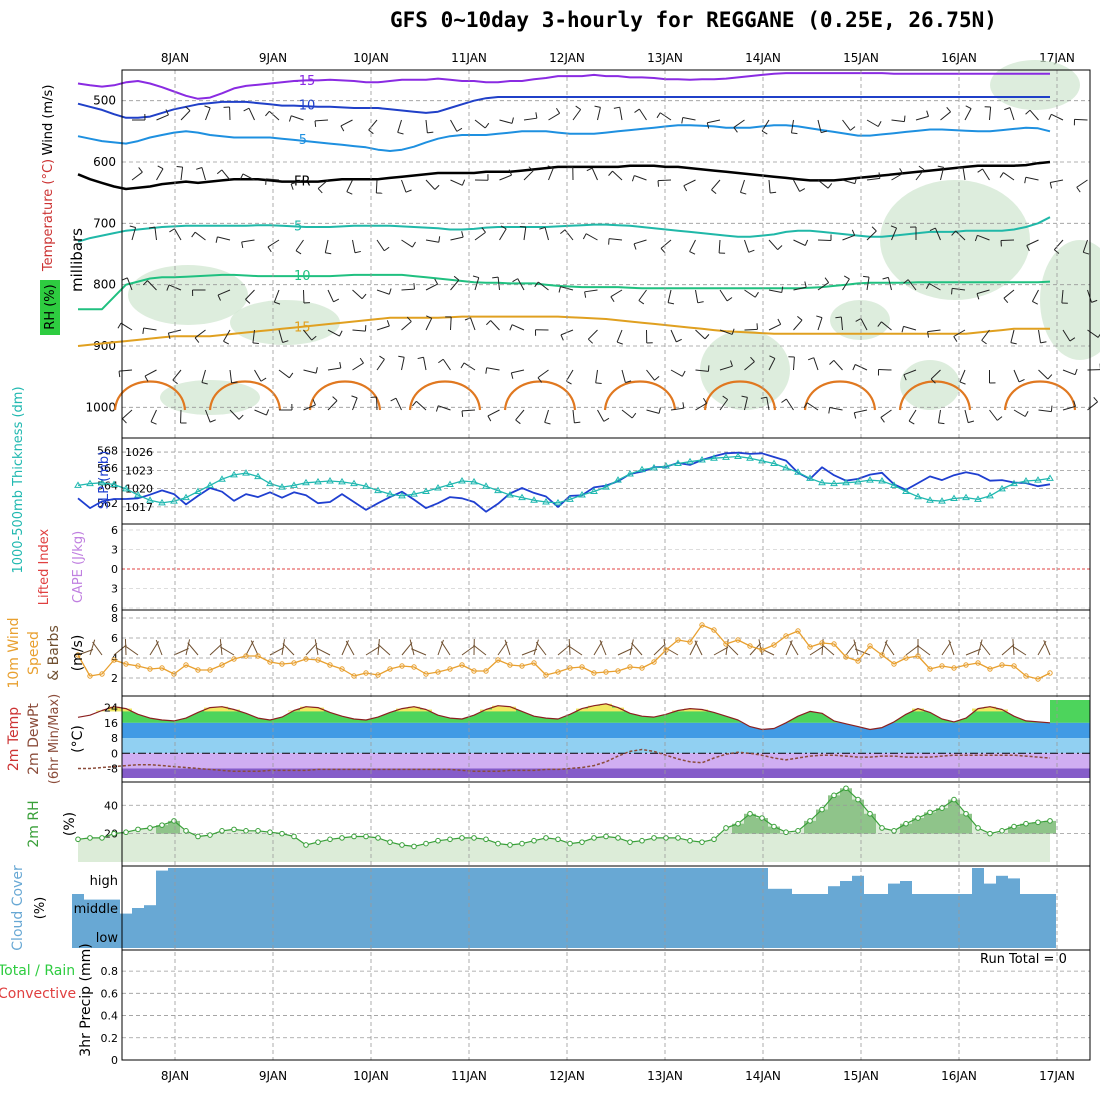  I want to click on thickness-slp-panel, so click(606, 481).